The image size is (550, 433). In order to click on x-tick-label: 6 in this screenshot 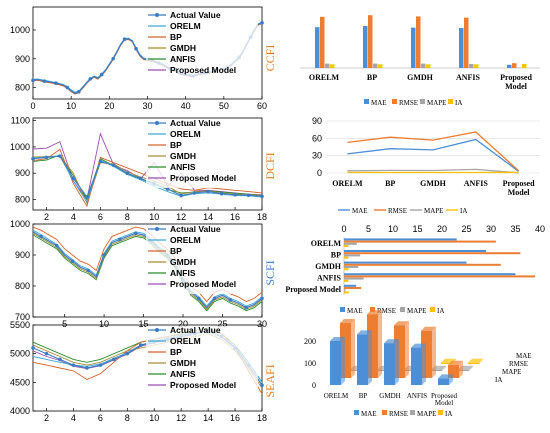, I will do `click(100, 418)`.